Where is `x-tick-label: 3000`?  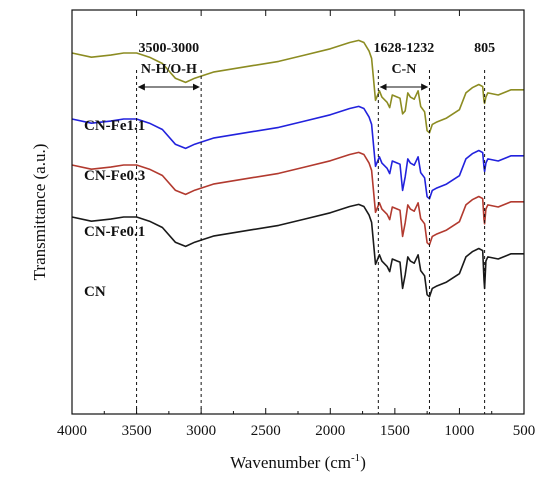
x-tick-label: 3000 is located at coordinates (201, 431).